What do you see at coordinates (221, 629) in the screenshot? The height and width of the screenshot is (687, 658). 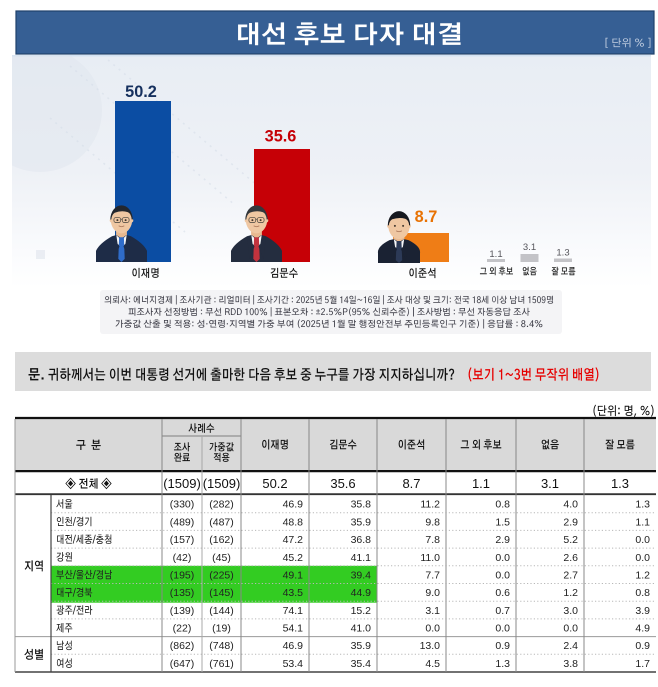 I see `svg-text: (19)` at bounding box center [221, 629].